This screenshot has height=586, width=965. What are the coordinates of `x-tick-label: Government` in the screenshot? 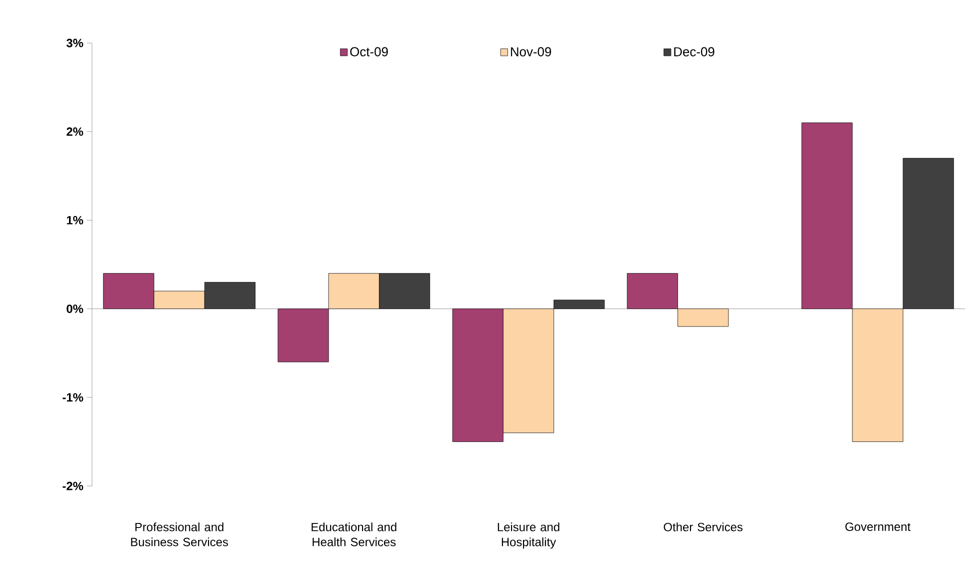 It's located at (877, 526).